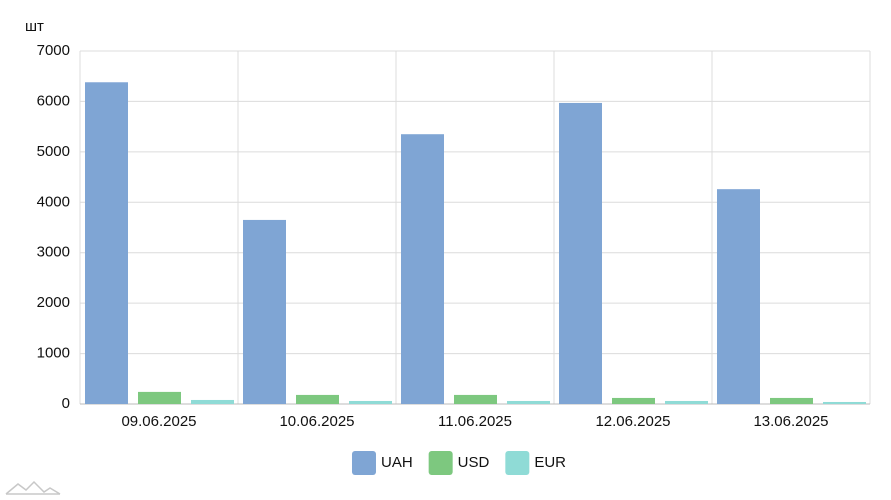 The image size is (891, 500). What do you see at coordinates (397, 462) in the screenshot?
I see `legend-label: UAH` at bounding box center [397, 462].